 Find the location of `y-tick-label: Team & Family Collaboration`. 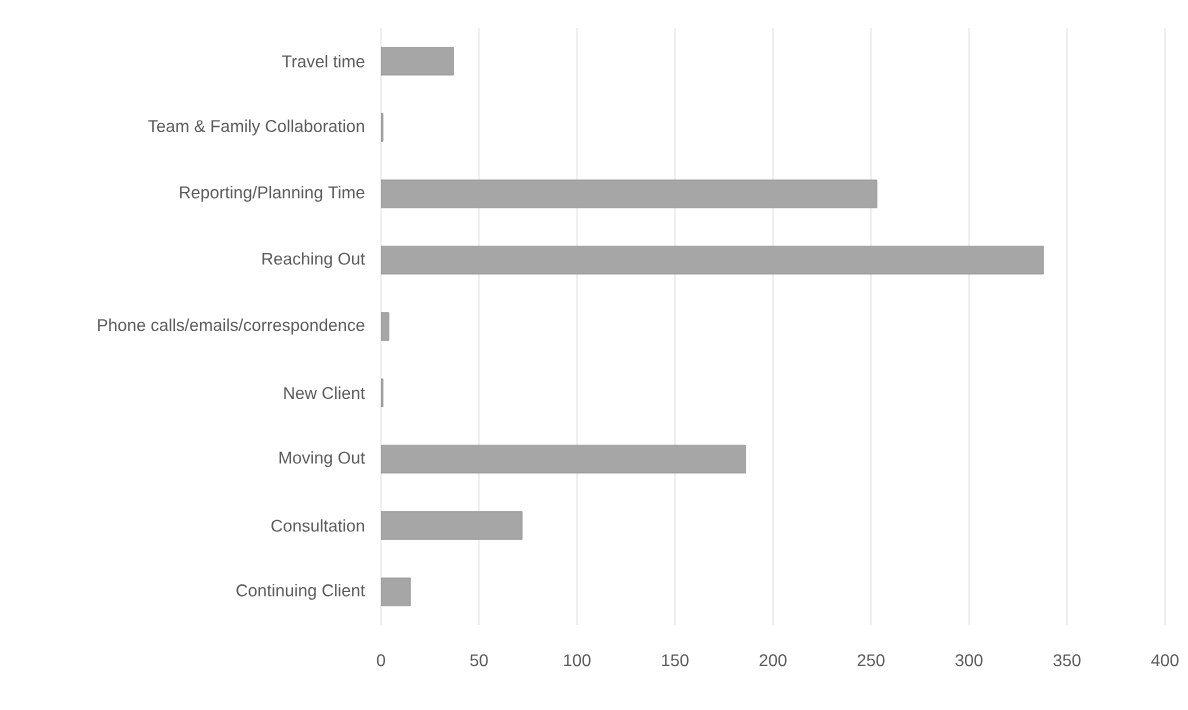

y-tick-label: Team & Family Collaboration is located at coordinates (256, 127).